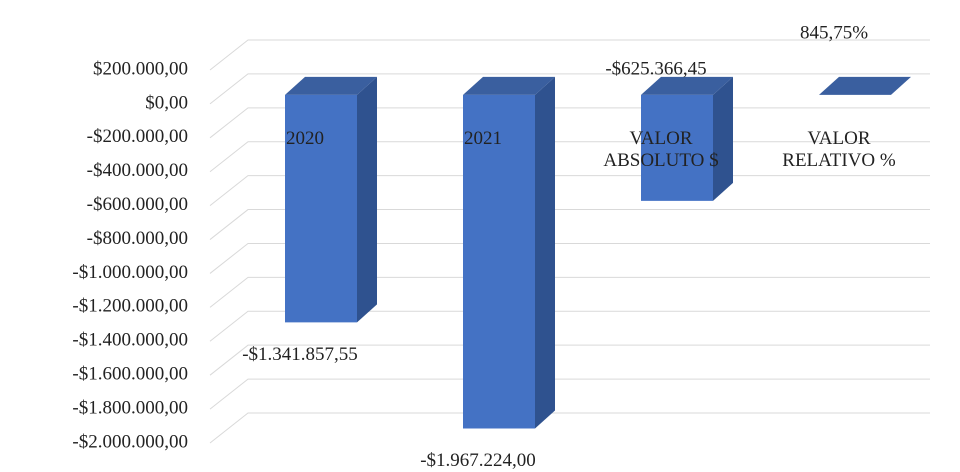 Image resolution: width=960 pixels, height=472 pixels. I want to click on y-tick-label: -$1.400.000,00, so click(130, 340).